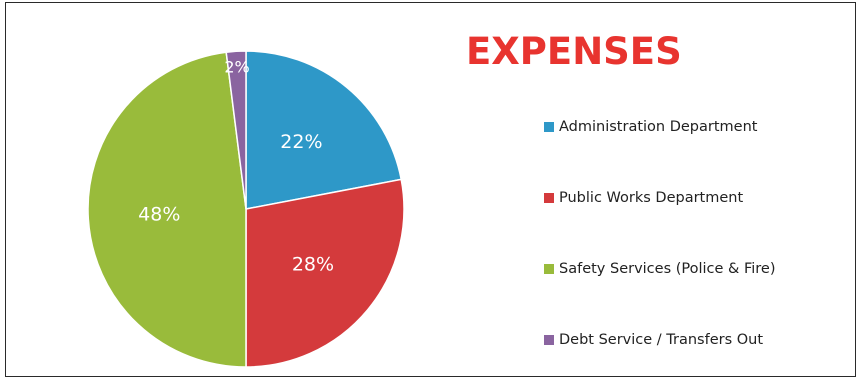 The width and height of the screenshot is (867, 377). I want to click on pie-slice-administration, so click(324, 130).